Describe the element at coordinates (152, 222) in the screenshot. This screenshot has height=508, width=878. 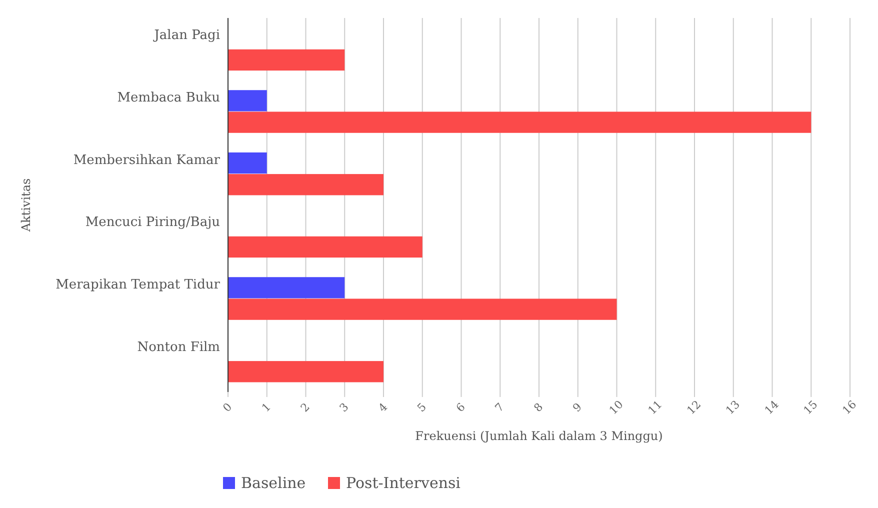
I see `y-tick-label: Mencuci Piring/Baju` at that location.